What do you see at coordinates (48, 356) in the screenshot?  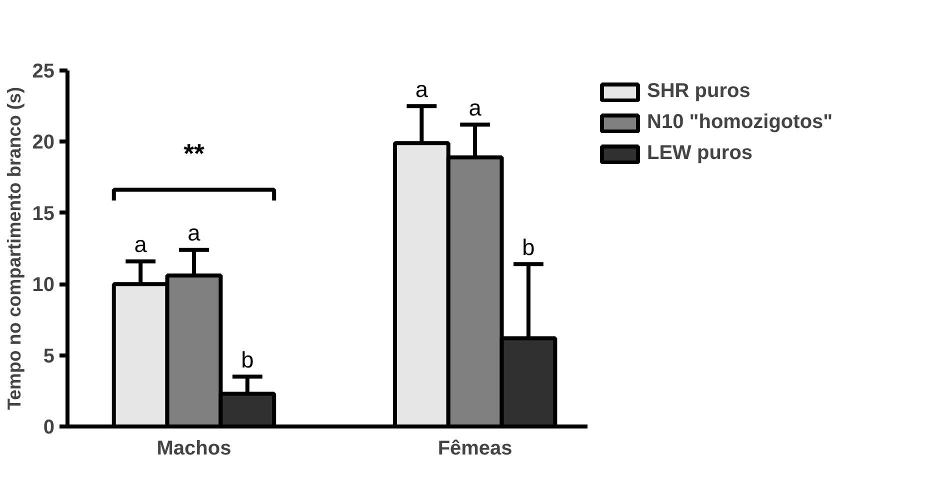 I see `y-tick-label: 5` at bounding box center [48, 356].